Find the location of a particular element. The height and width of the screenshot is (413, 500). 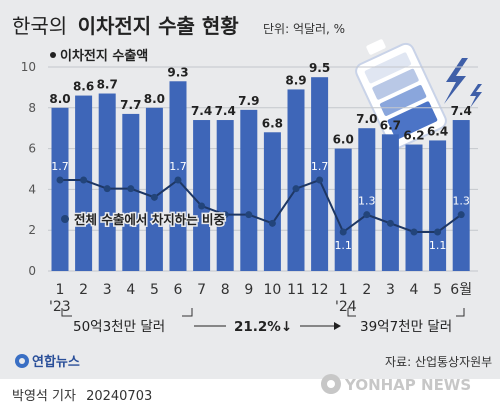

watermark: YONHAP NEWS is located at coordinates (396, 384).